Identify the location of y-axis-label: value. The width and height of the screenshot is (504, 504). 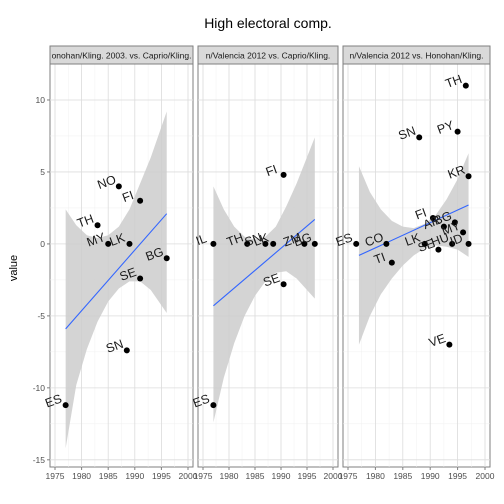
(14, 268).